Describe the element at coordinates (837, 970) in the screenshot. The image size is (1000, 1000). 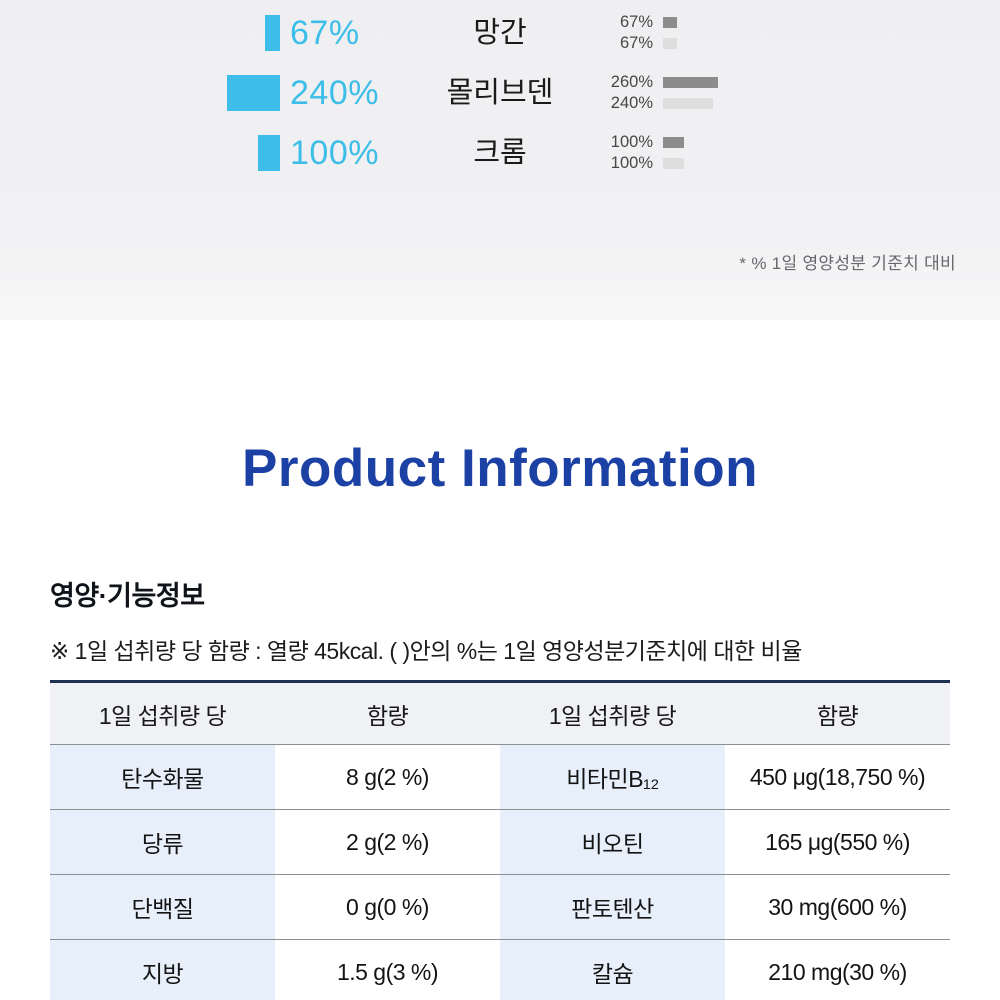
I see `nutrient-value-cell: 210 mg(30 %)` at that location.